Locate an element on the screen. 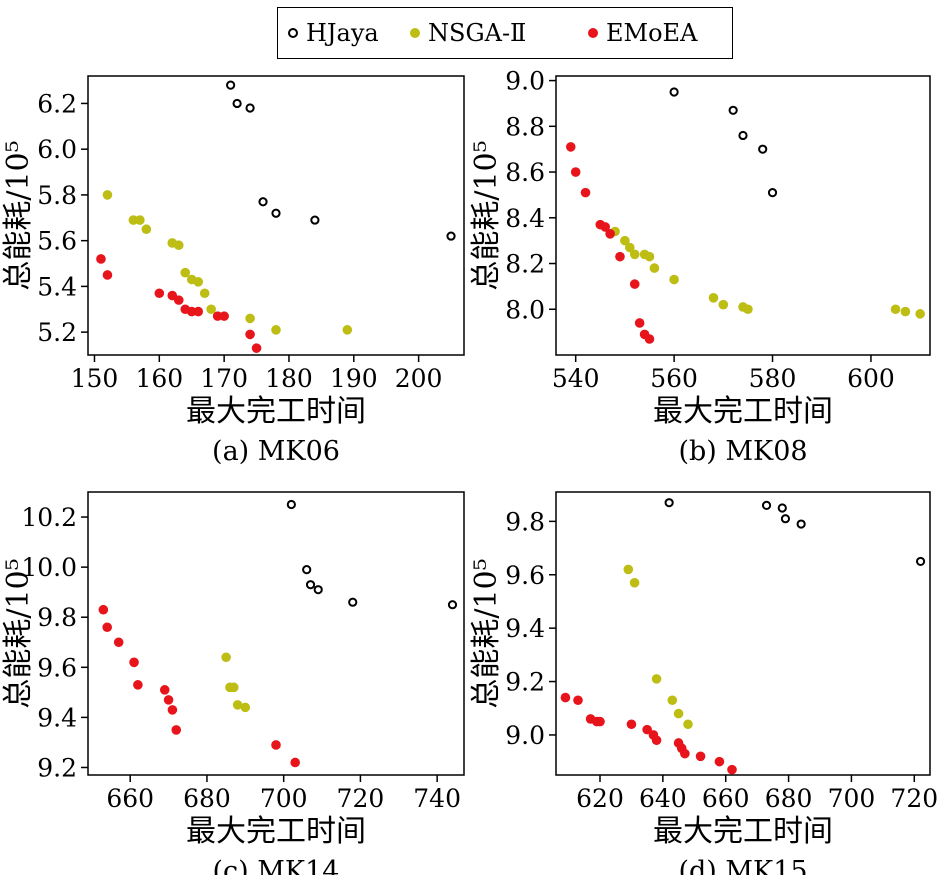  legend: HJaya NSGA-Ⅱ EMoEA is located at coordinates (505, 33).